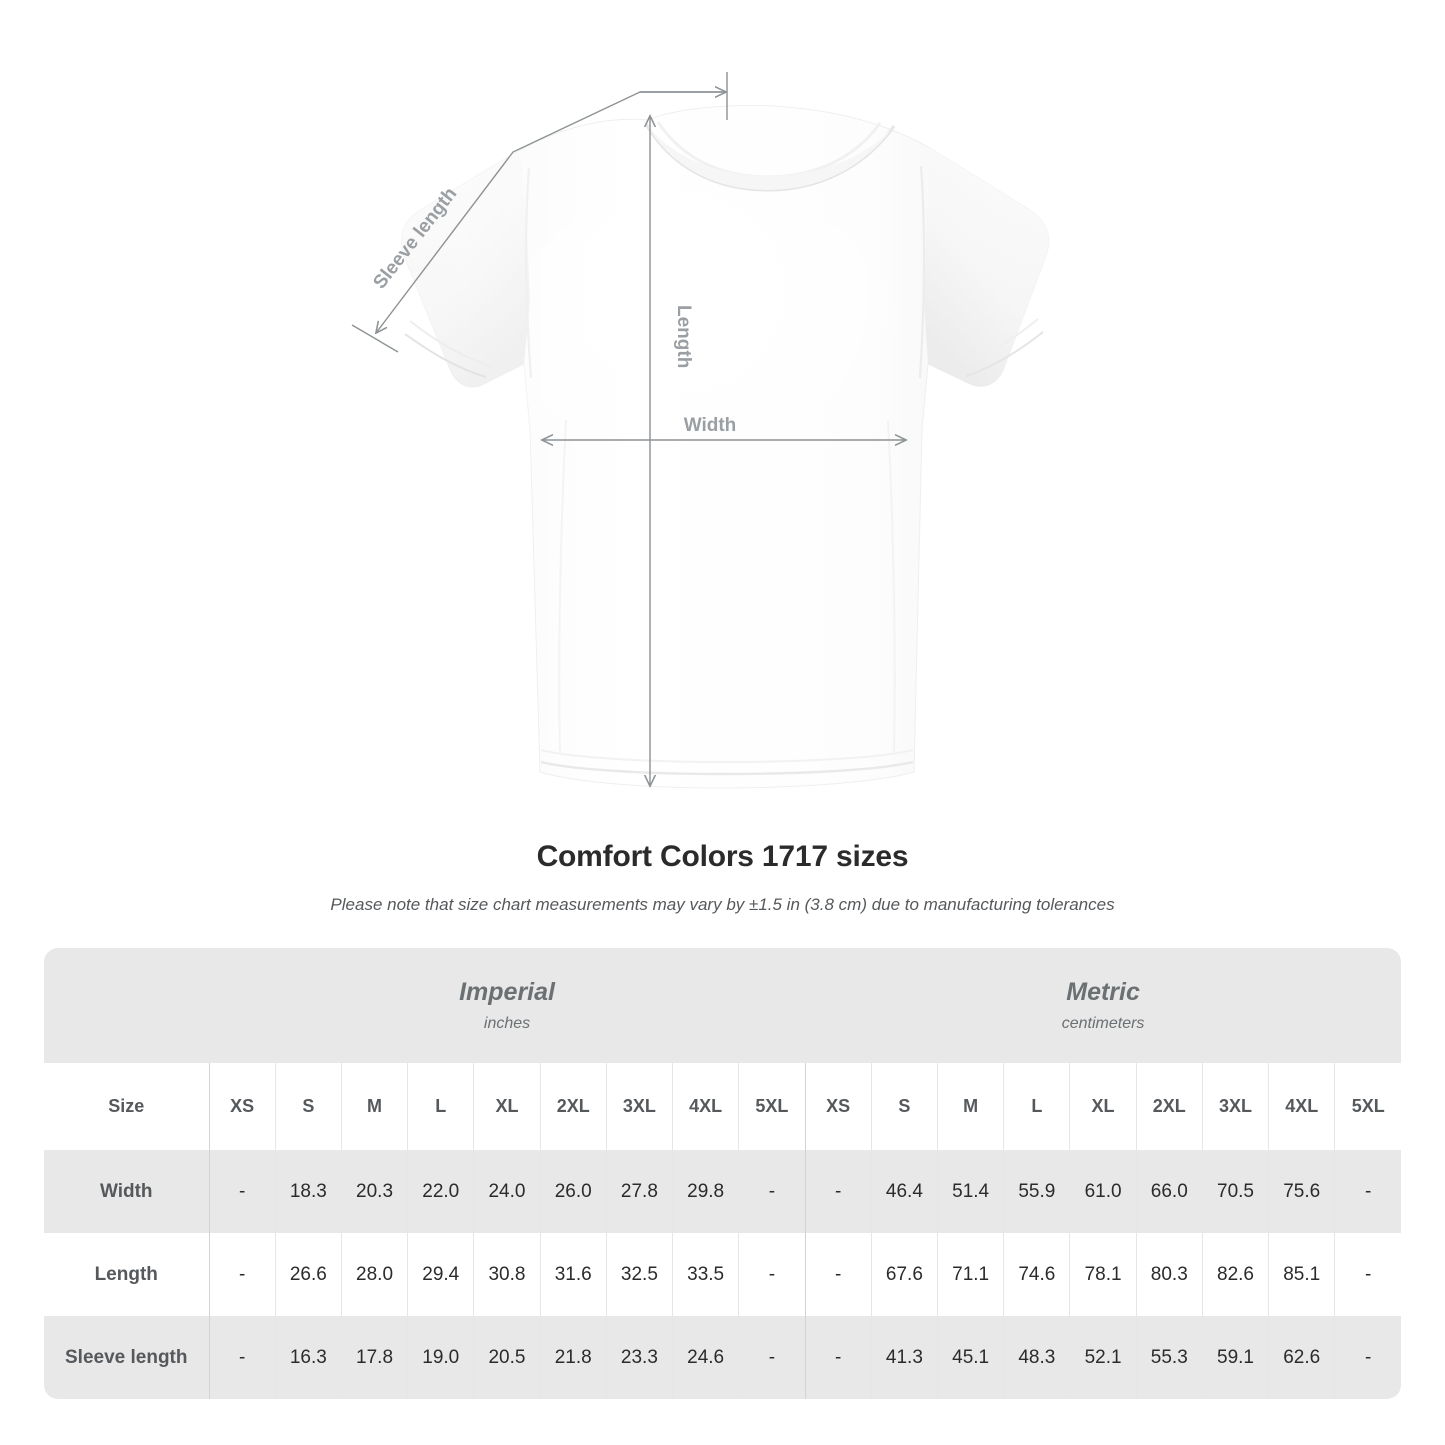 This screenshot has height=1445, width=1445. I want to click on header-size-label: Size, so click(126, 1106).